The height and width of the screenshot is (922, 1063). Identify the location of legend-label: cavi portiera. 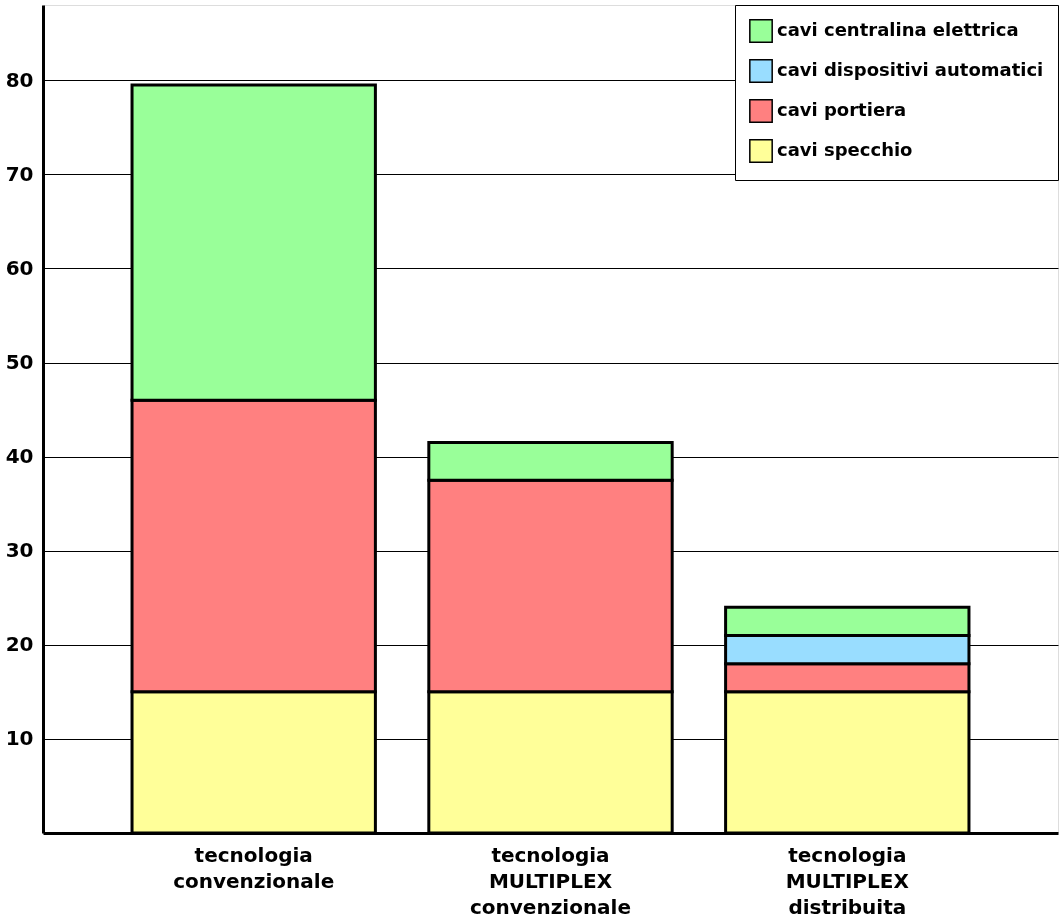
(842, 109).